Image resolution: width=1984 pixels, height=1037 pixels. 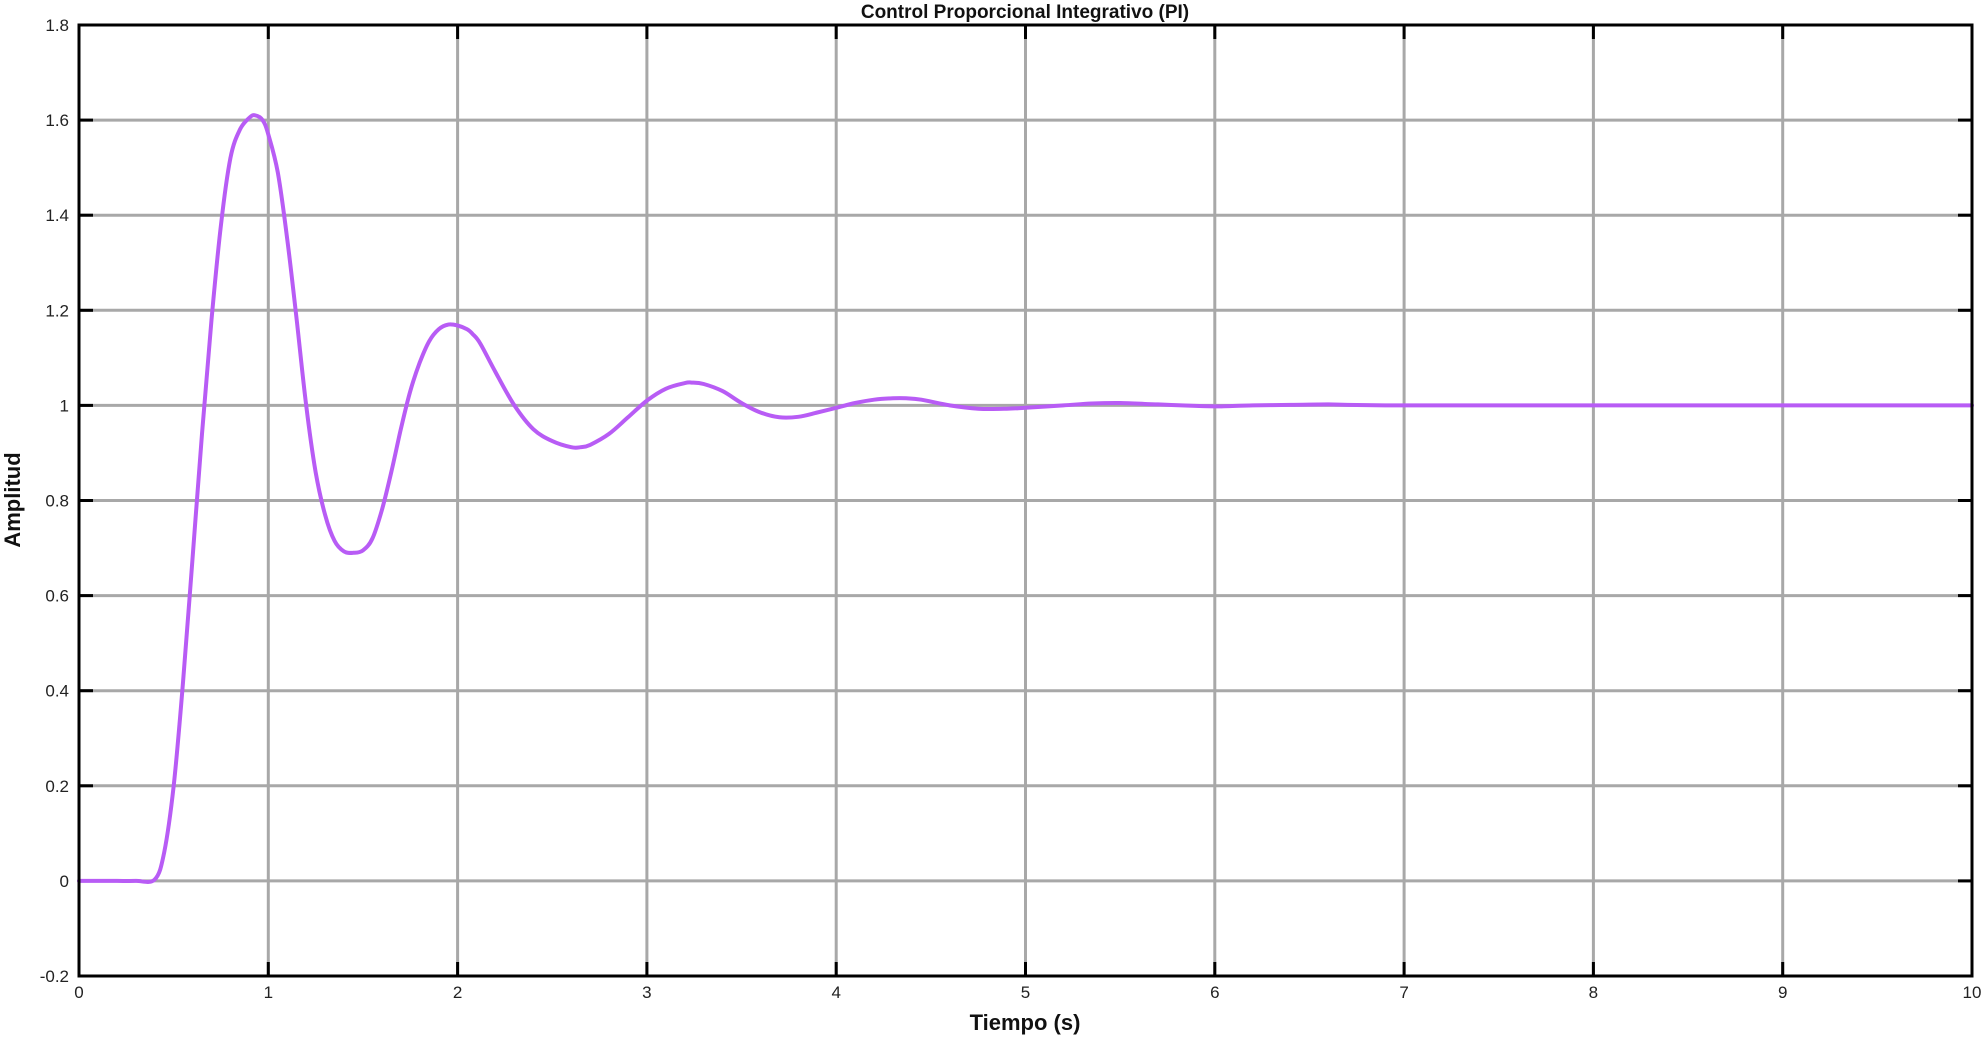 What do you see at coordinates (835, 992) in the screenshot?
I see `x-tick-label: 4` at bounding box center [835, 992].